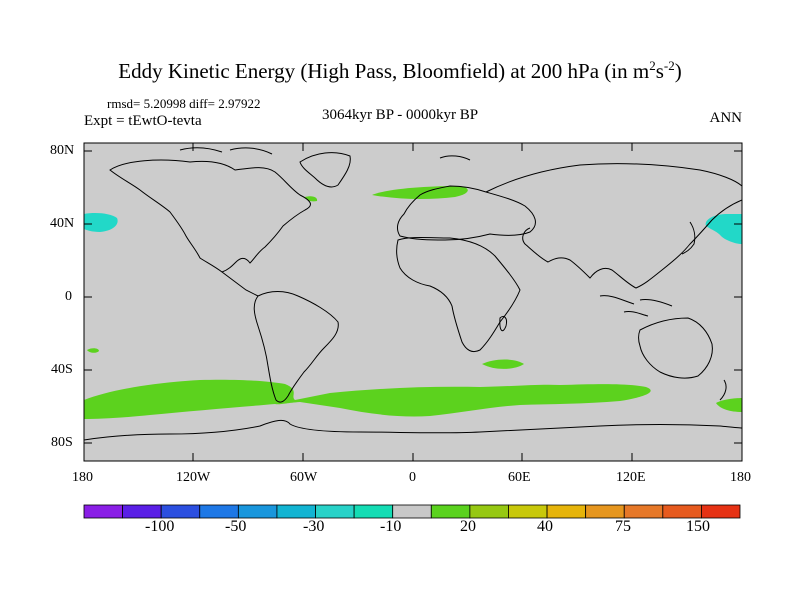  I want to click on season-label: ANN, so click(726, 118).